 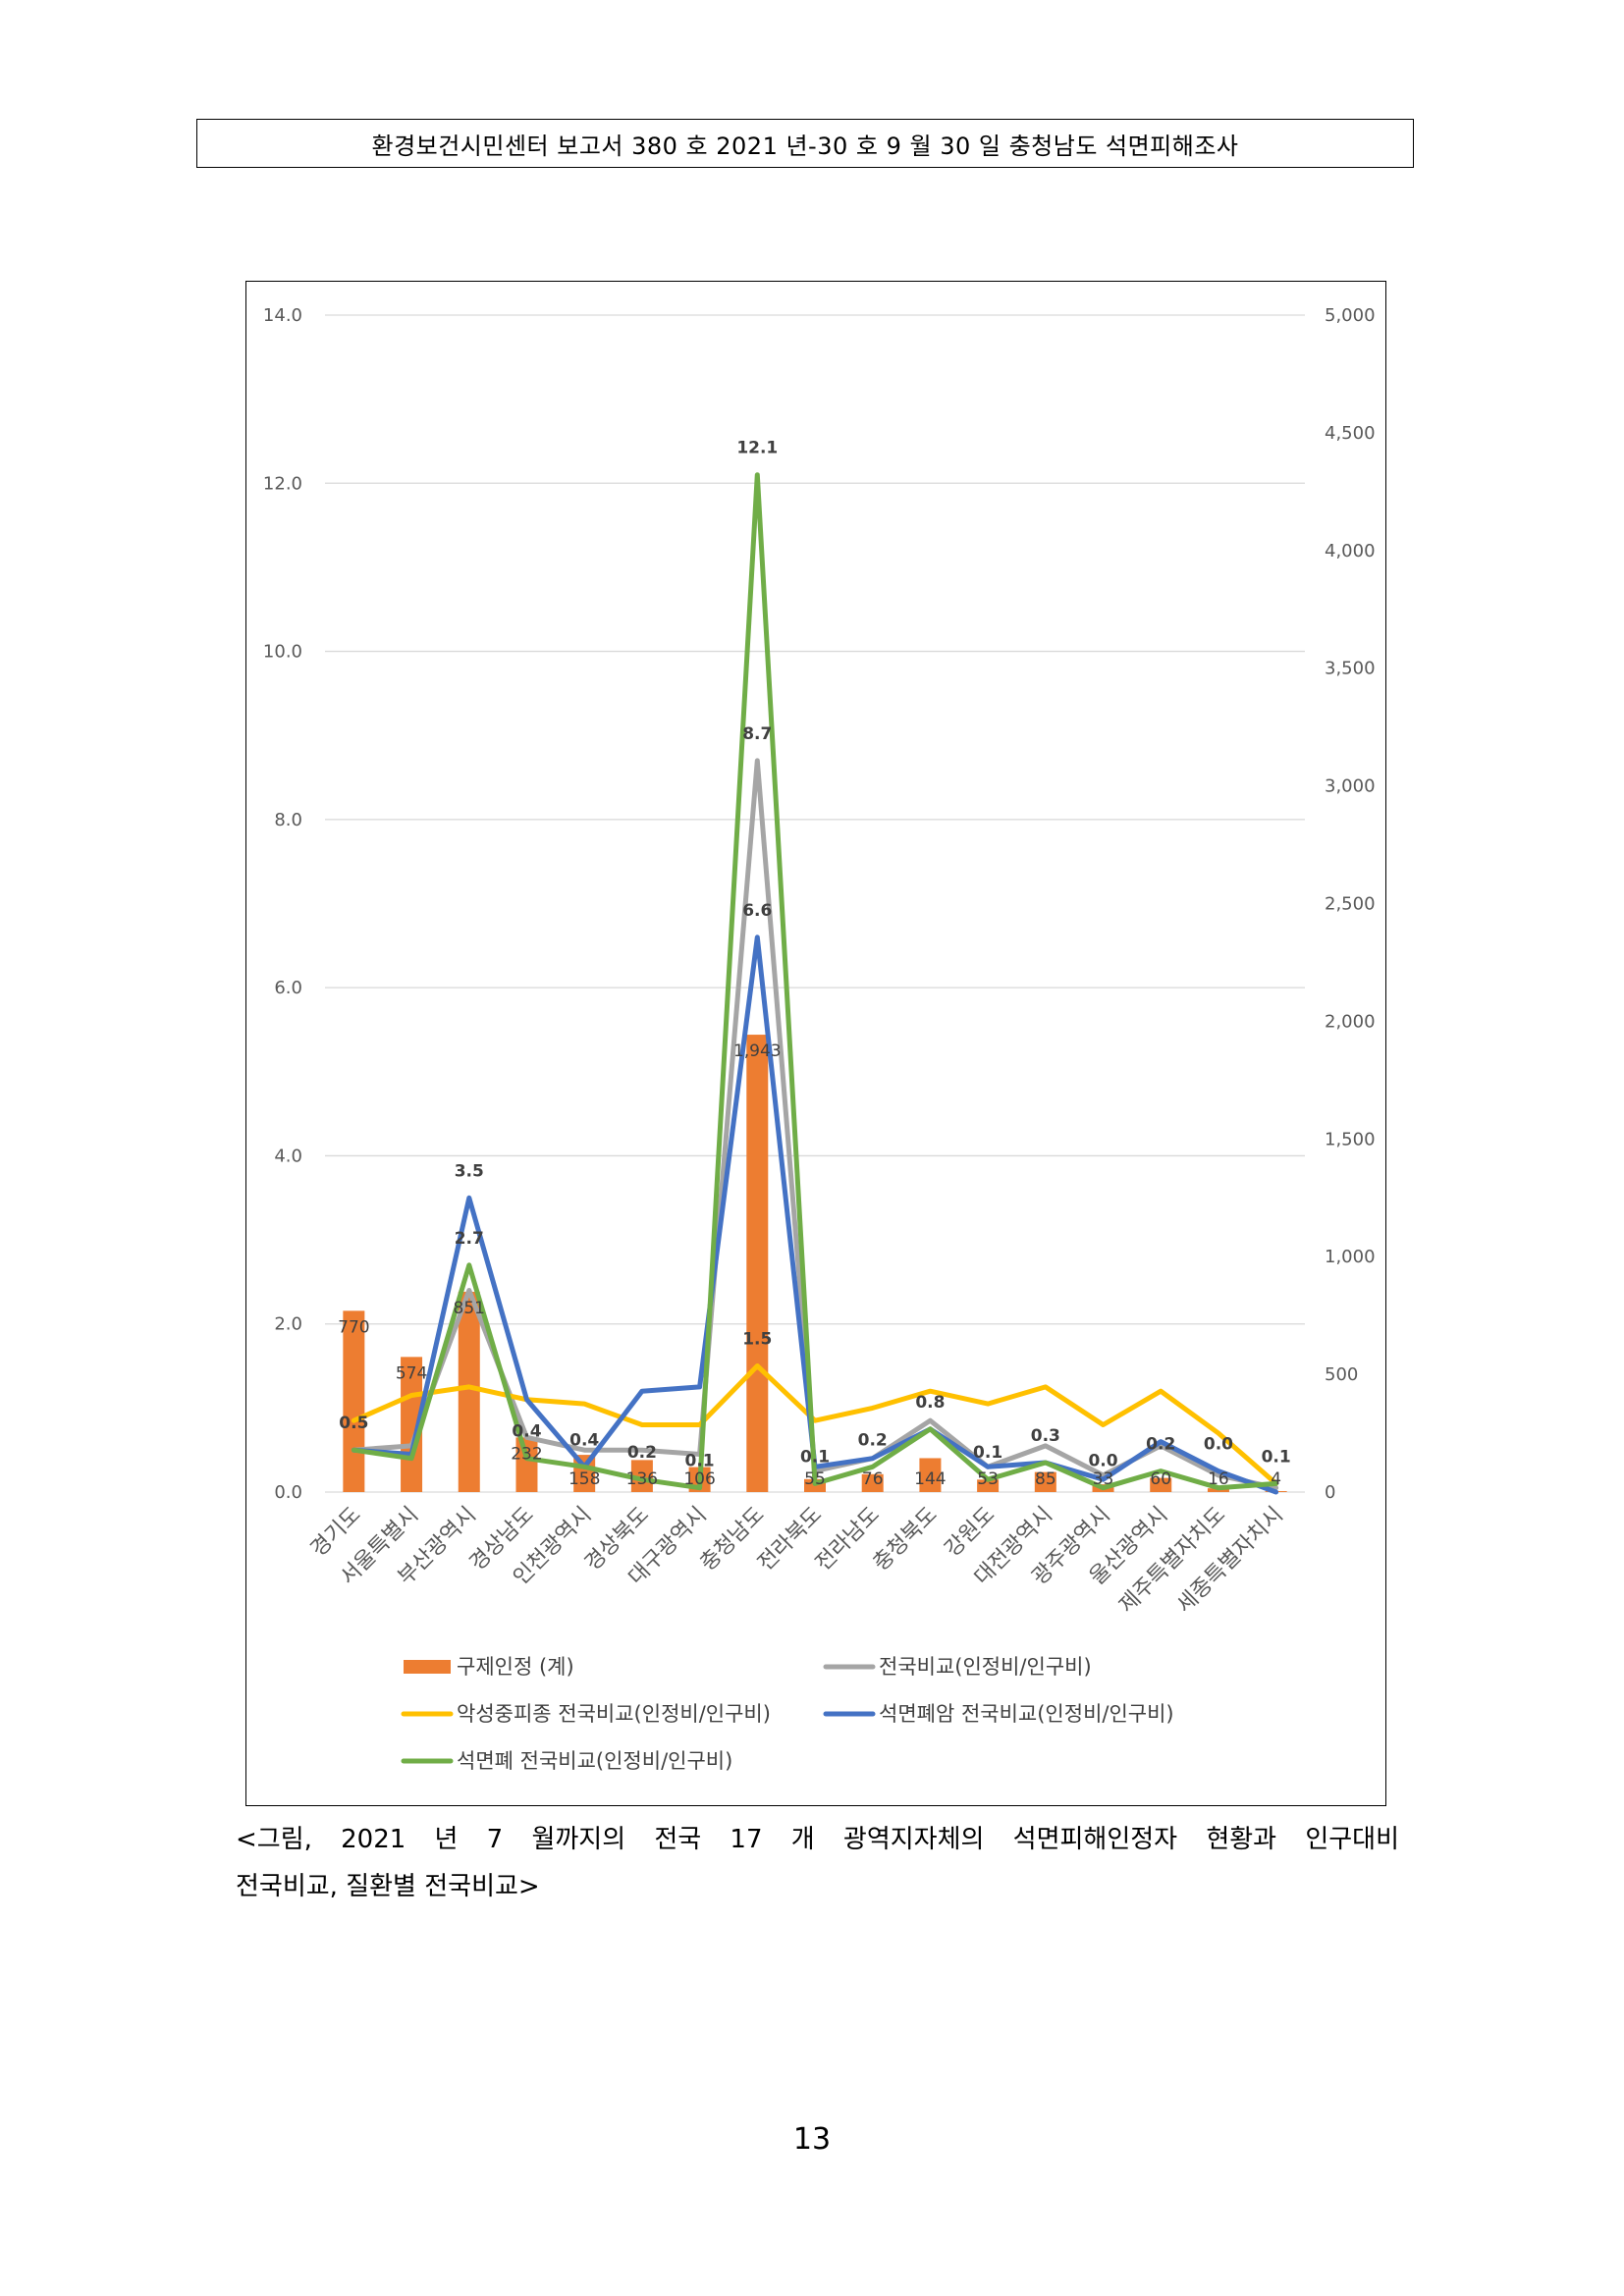 What do you see at coordinates (733, 1540) in the screenshot?
I see `x-category-label: 충청남도` at bounding box center [733, 1540].